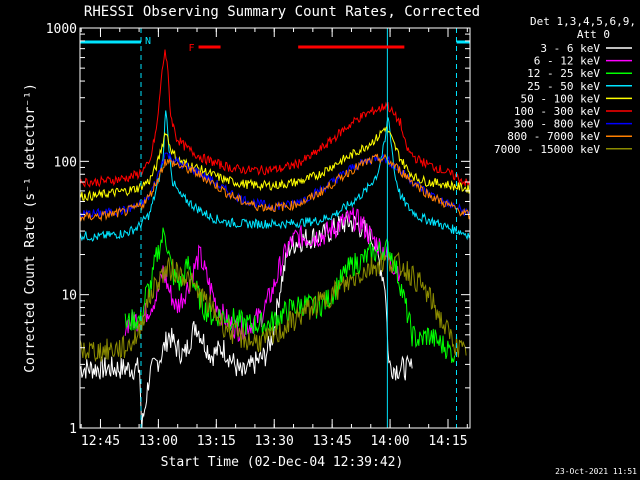 This screenshot has width=640, height=480. What do you see at coordinates (561, 98) in the screenshot?
I see `legend-label-4: 50 - 100 keV` at bounding box center [561, 98].